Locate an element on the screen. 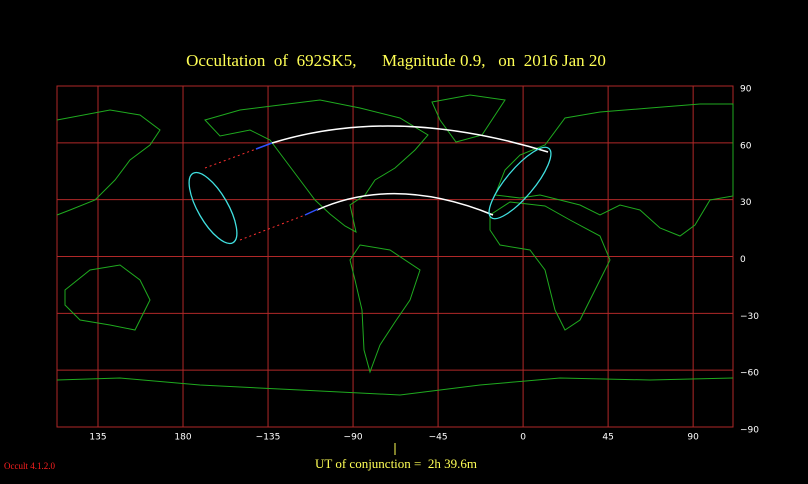 This screenshot has height=484, width=808. australia is located at coordinates (107, 297).